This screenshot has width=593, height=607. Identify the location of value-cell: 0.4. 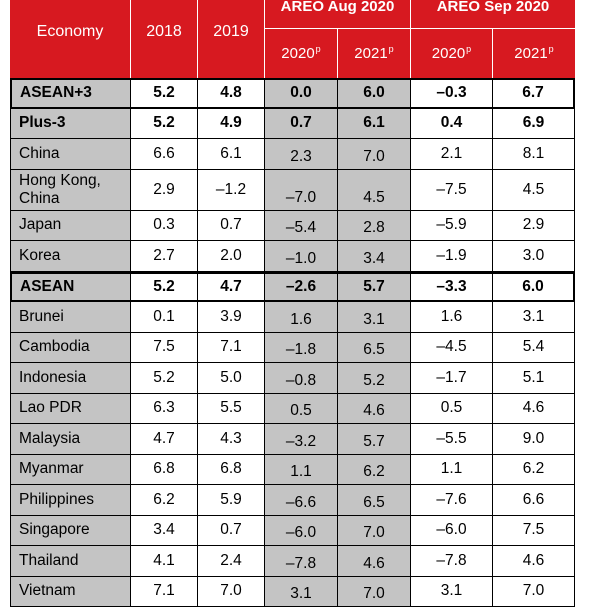
(452, 124).